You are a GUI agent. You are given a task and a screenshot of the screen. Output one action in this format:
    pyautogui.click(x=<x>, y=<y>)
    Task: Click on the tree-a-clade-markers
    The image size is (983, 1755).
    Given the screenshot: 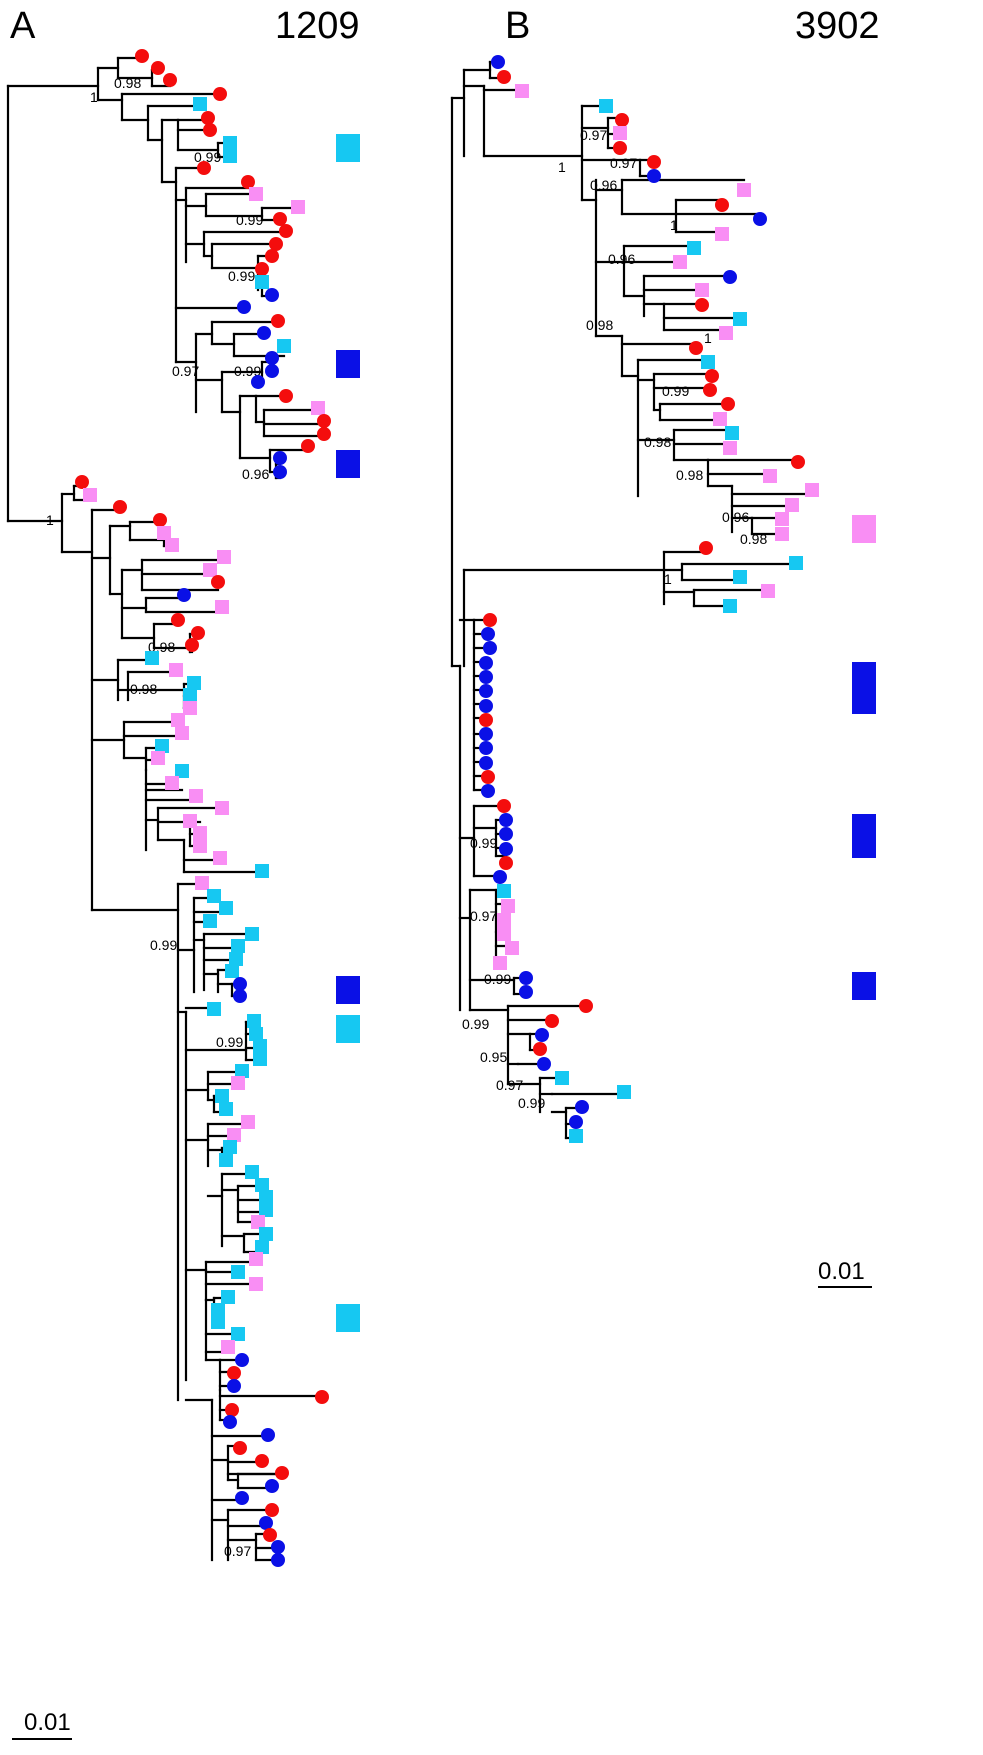 What is the action you would take?
    pyautogui.click(x=348, y=733)
    